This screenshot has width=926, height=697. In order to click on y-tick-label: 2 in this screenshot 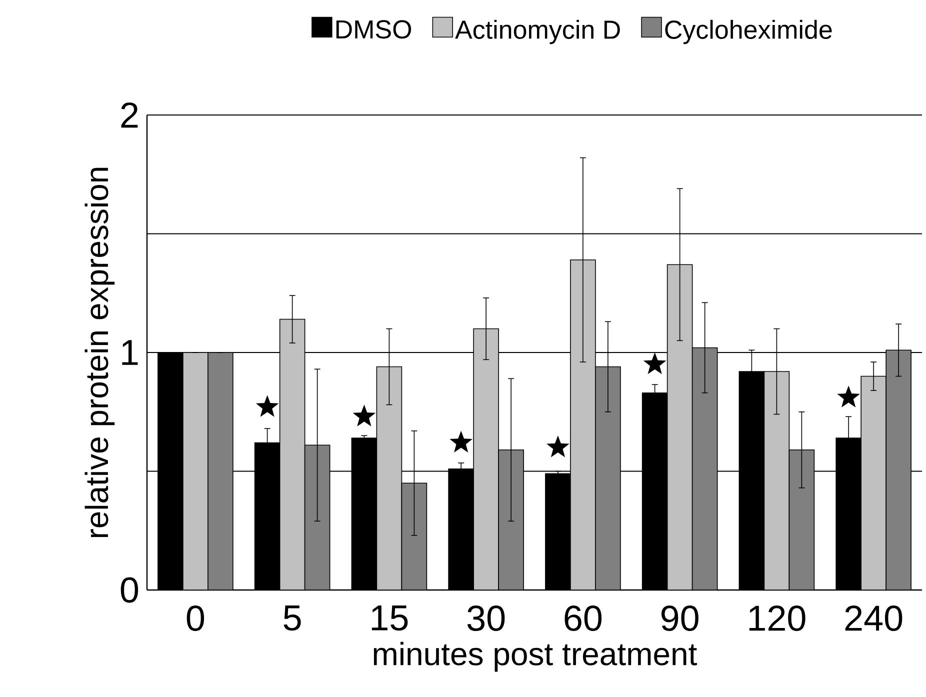, I will do `click(129, 115)`.